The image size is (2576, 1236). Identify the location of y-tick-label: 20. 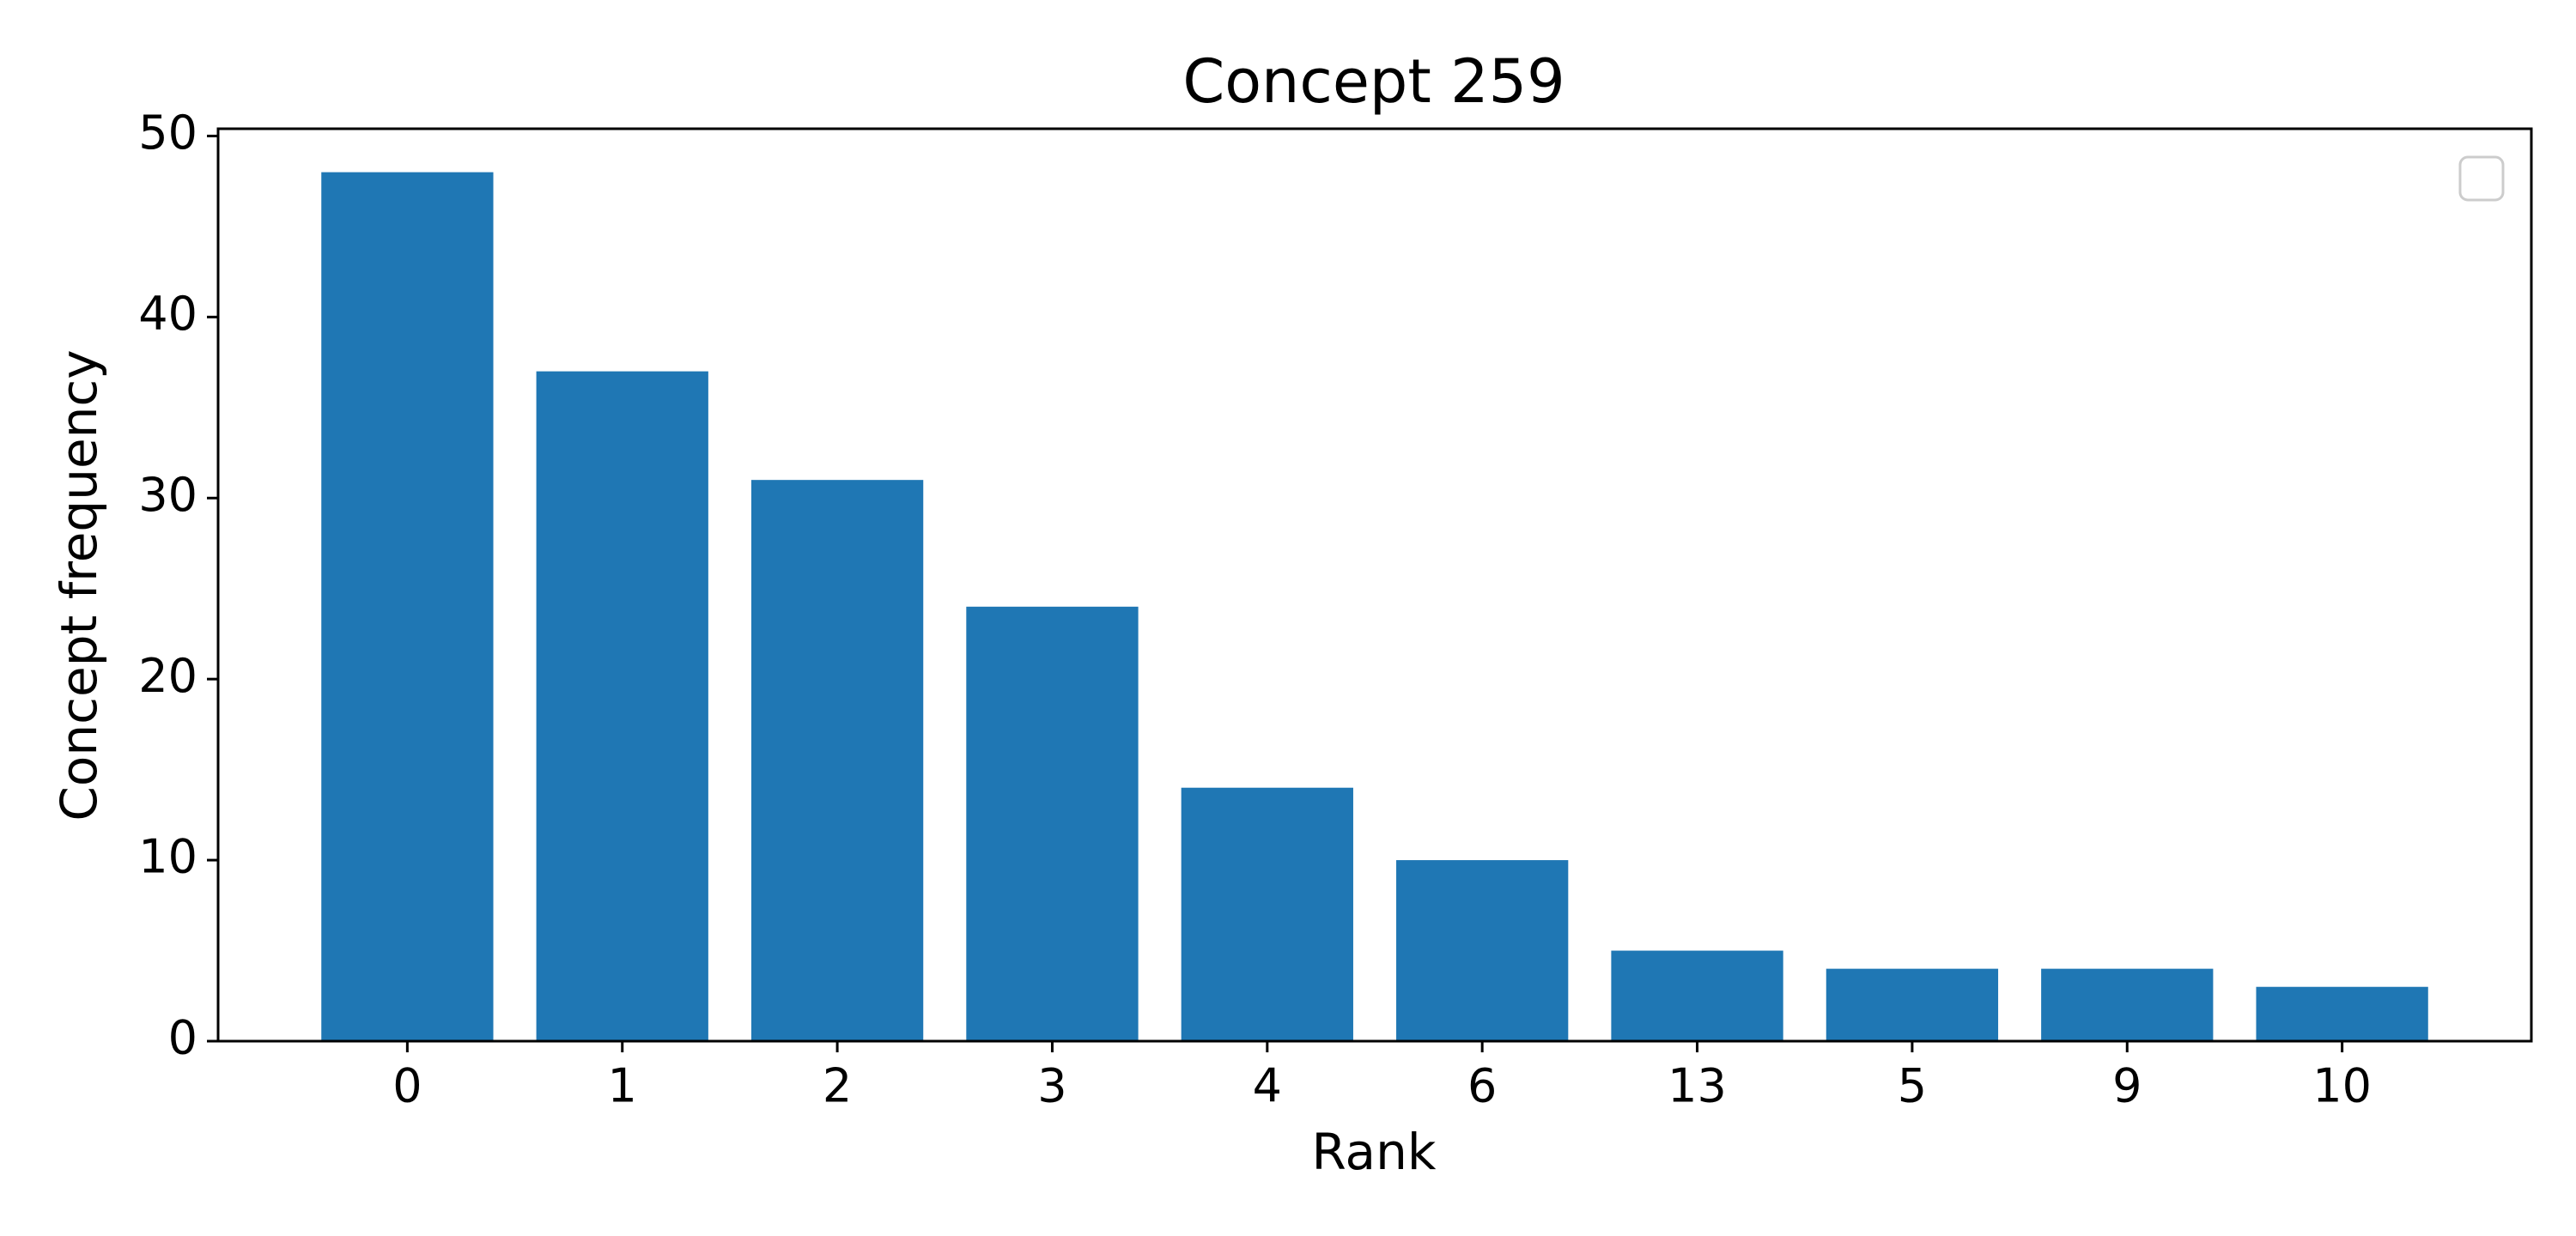
(167, 676).